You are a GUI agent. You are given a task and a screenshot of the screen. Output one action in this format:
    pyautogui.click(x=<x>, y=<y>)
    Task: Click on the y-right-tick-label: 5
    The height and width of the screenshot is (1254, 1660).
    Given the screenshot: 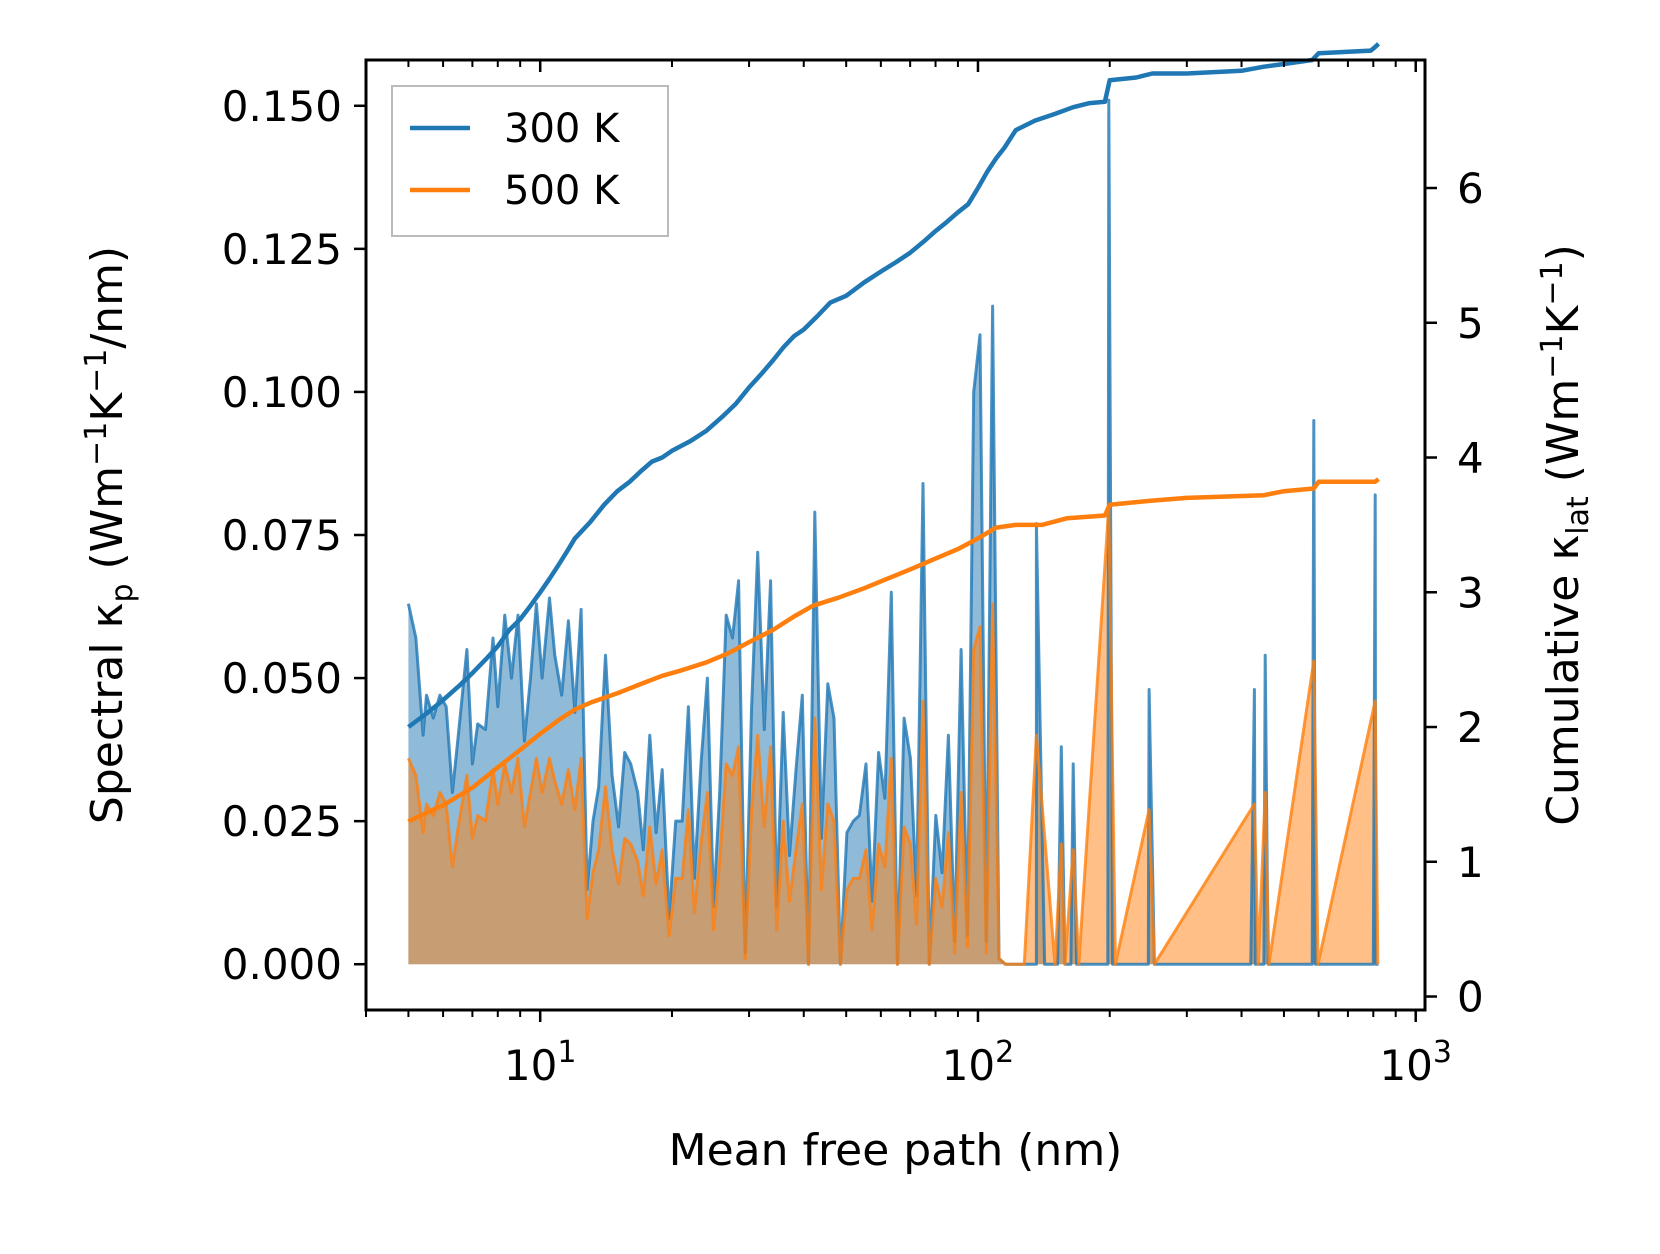 What is the action you would take?
    pyautogui.click(x=1470, y=323)
    